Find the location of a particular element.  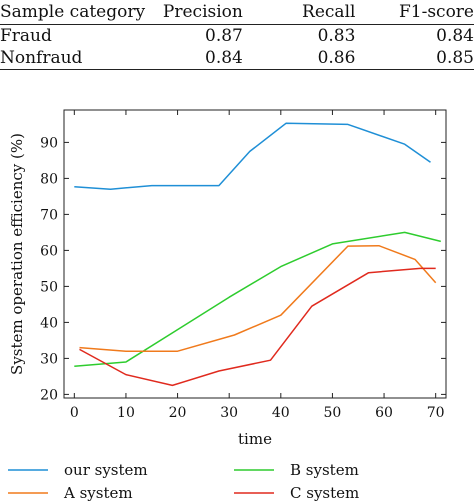

table-cell: 0.85 is located at coordinates (414, 58).